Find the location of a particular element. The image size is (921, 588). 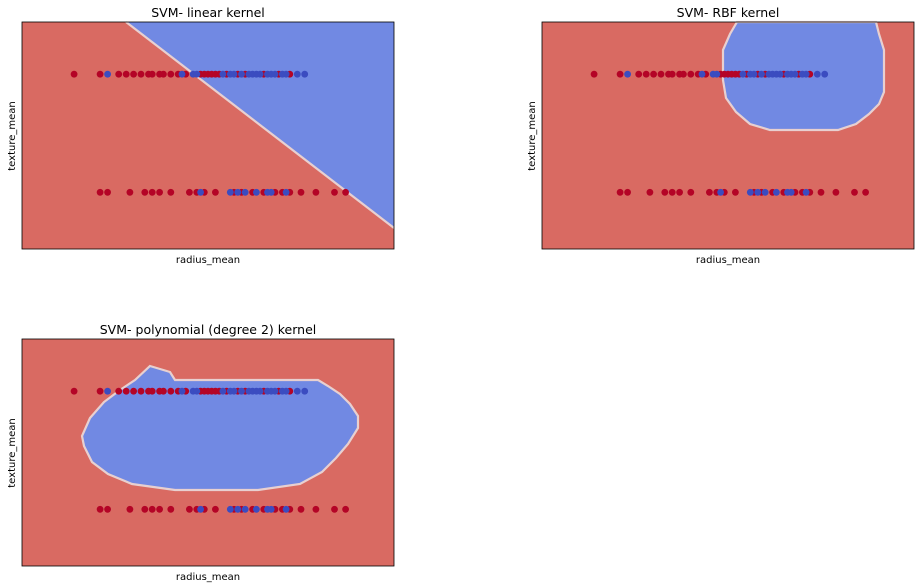

decision-boundary is located at coordinates (260, 125).